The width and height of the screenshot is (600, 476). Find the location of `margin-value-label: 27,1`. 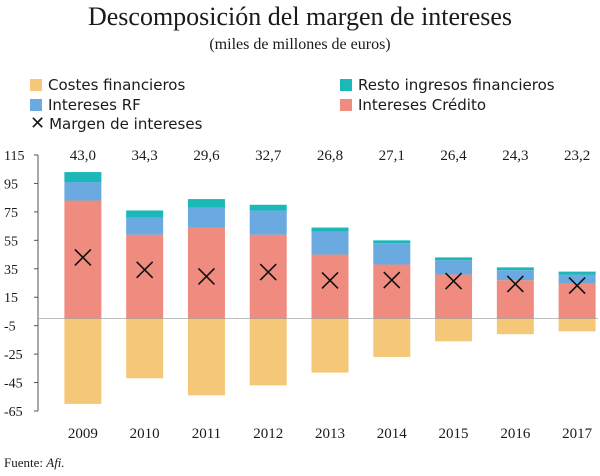

margin-value-label: 27,1 is located at coordinates (392, 156).